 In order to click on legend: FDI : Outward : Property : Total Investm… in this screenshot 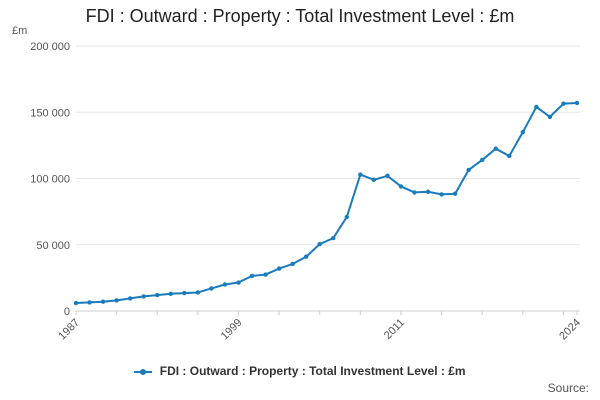, I will do `click(300, 371)`.